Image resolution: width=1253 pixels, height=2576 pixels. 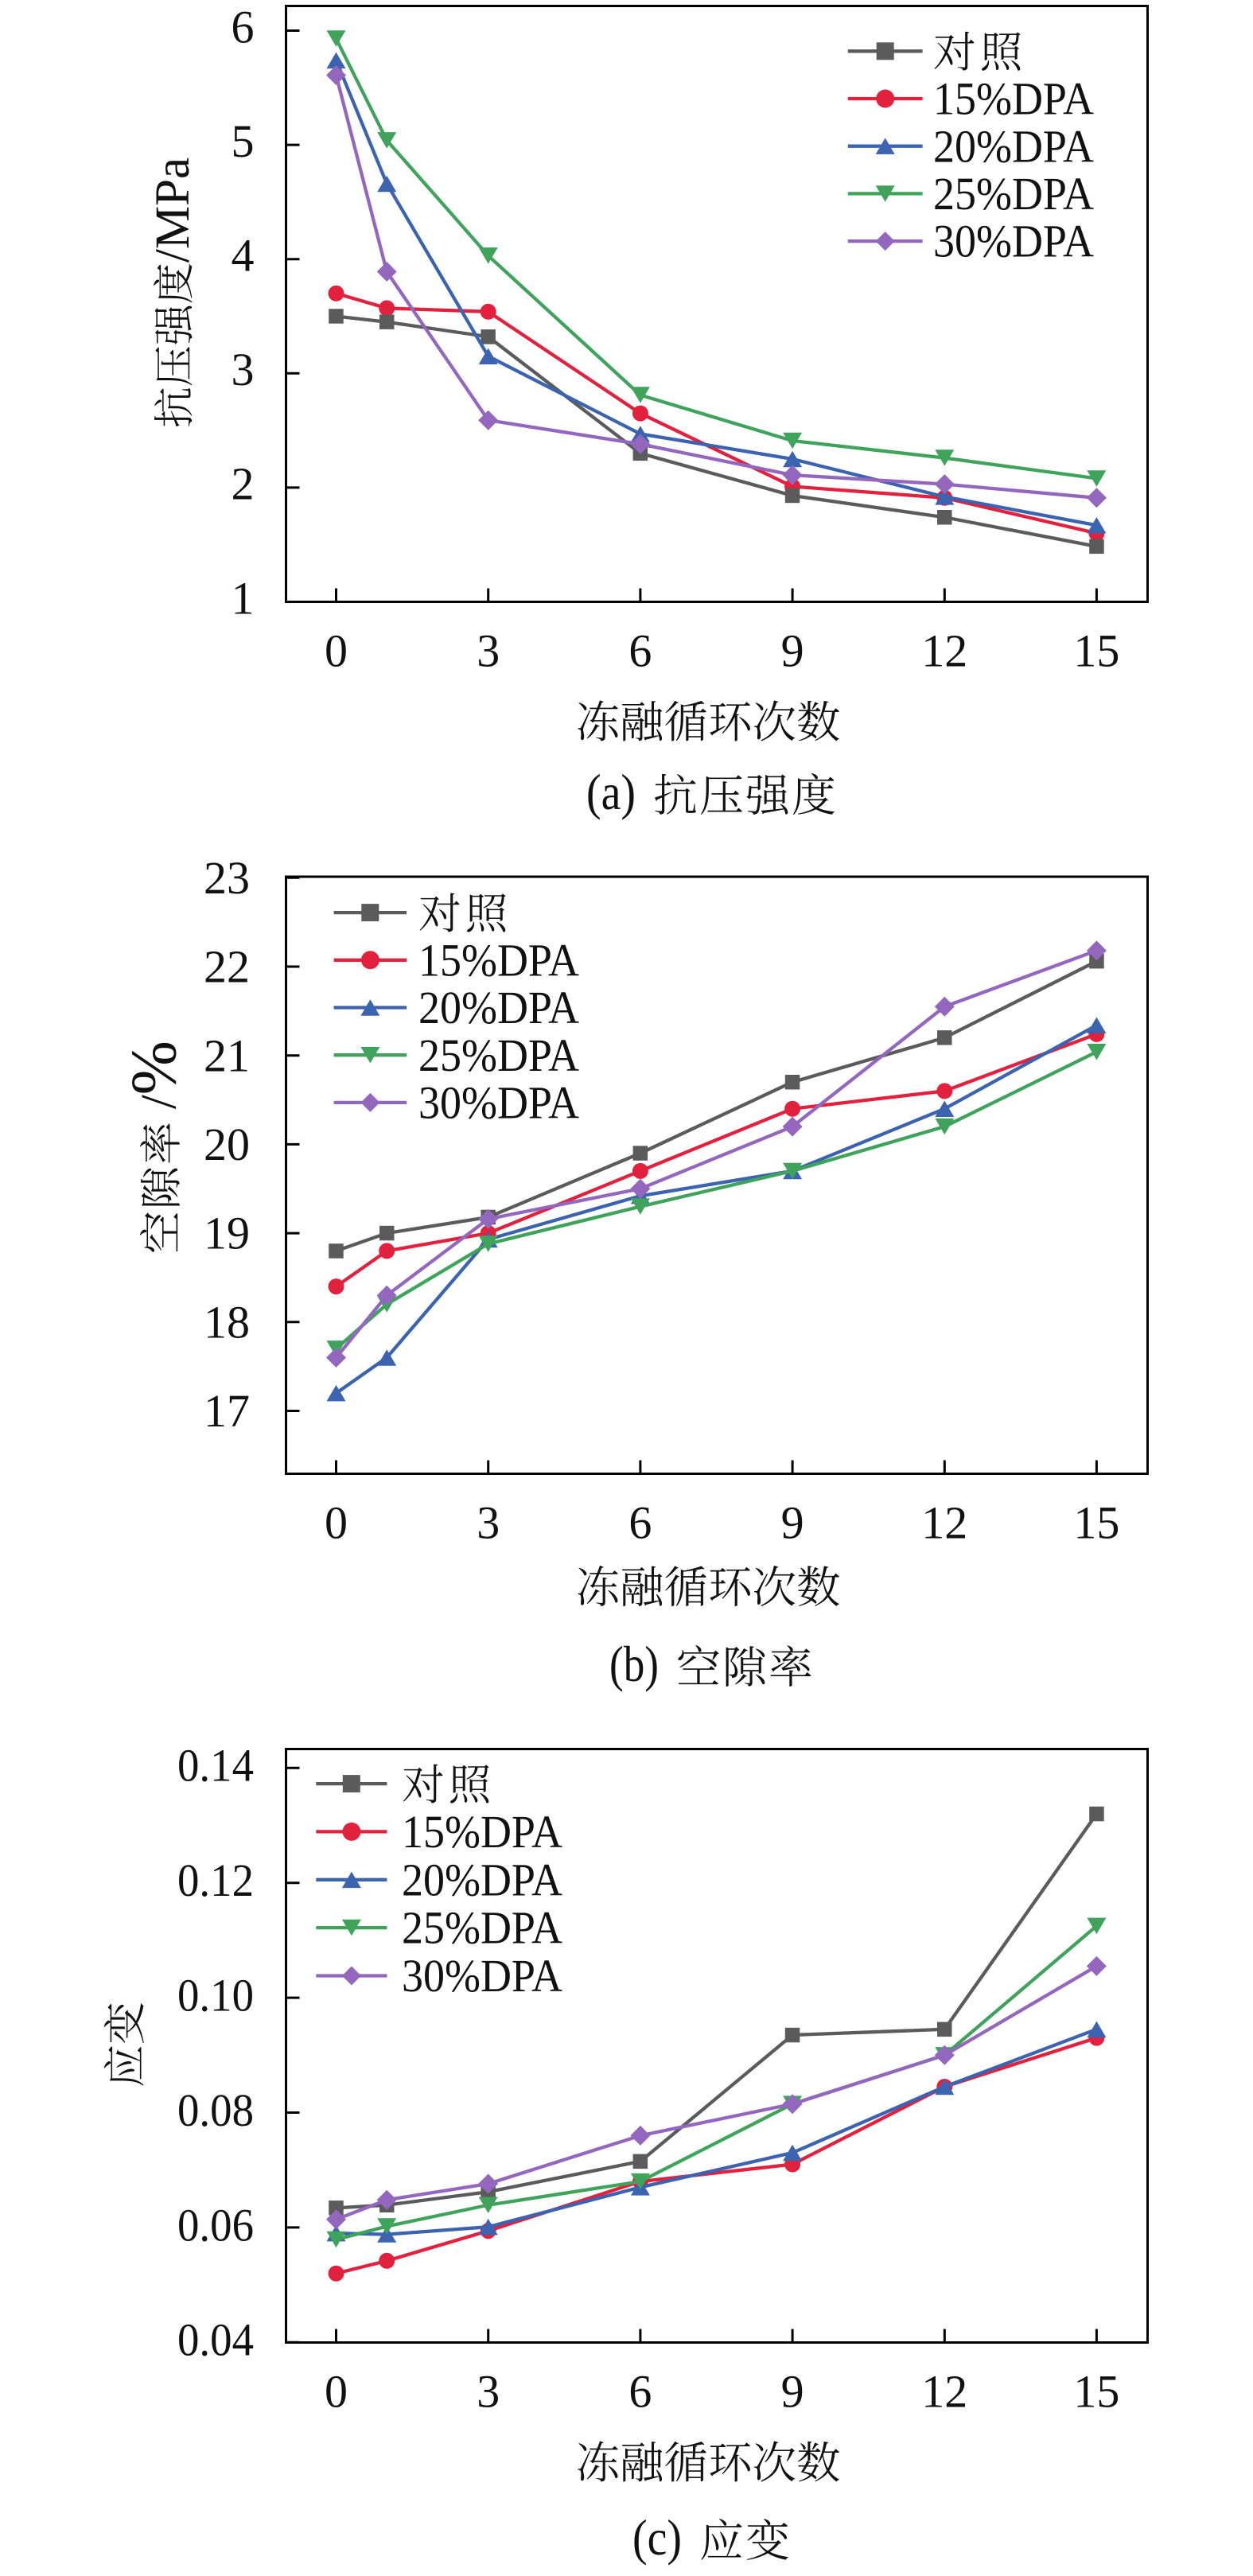 I want to click on svg-text: (b), so click(x=634, y=1664).